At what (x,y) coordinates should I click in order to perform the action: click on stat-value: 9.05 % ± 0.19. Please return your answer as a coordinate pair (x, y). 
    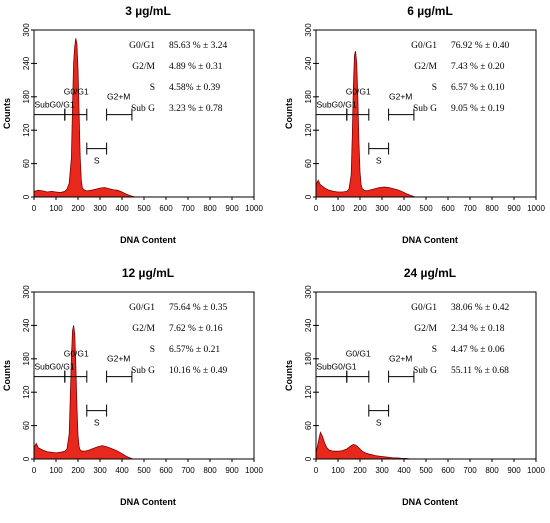
    Looking at the image, I should click on (478, 109).